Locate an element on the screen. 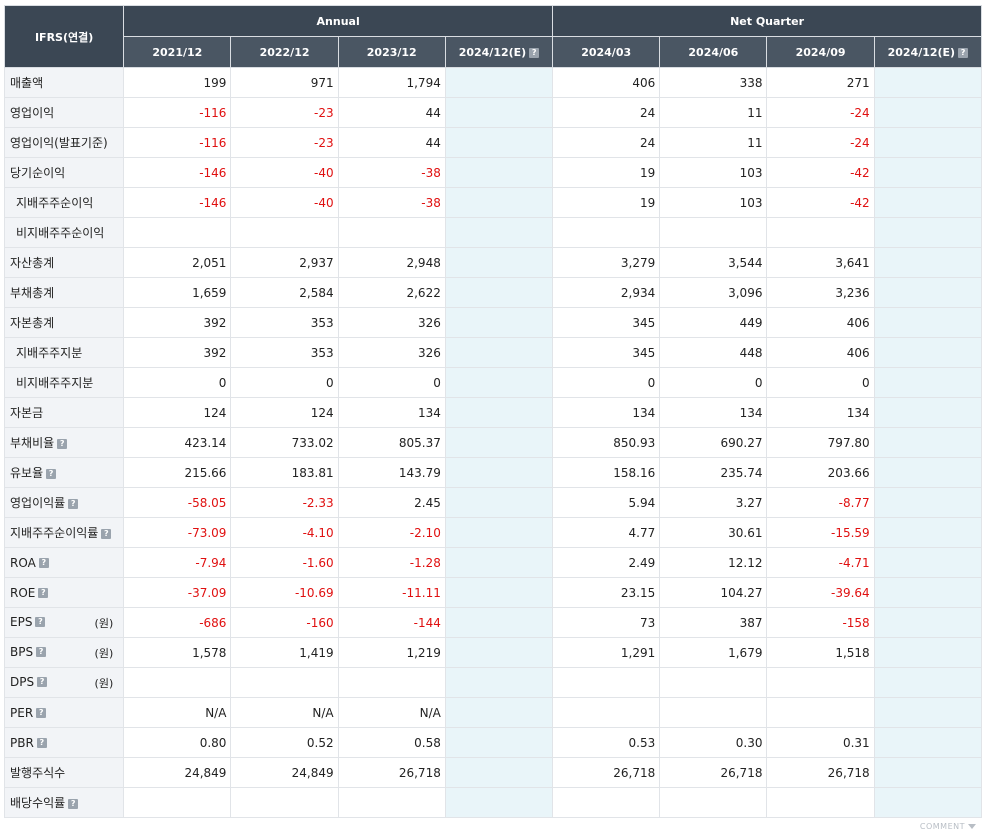 The width and height of the screenshot is (986, 838). period-header-3: 2024/12(E)? is located at coordinates (499, 52).